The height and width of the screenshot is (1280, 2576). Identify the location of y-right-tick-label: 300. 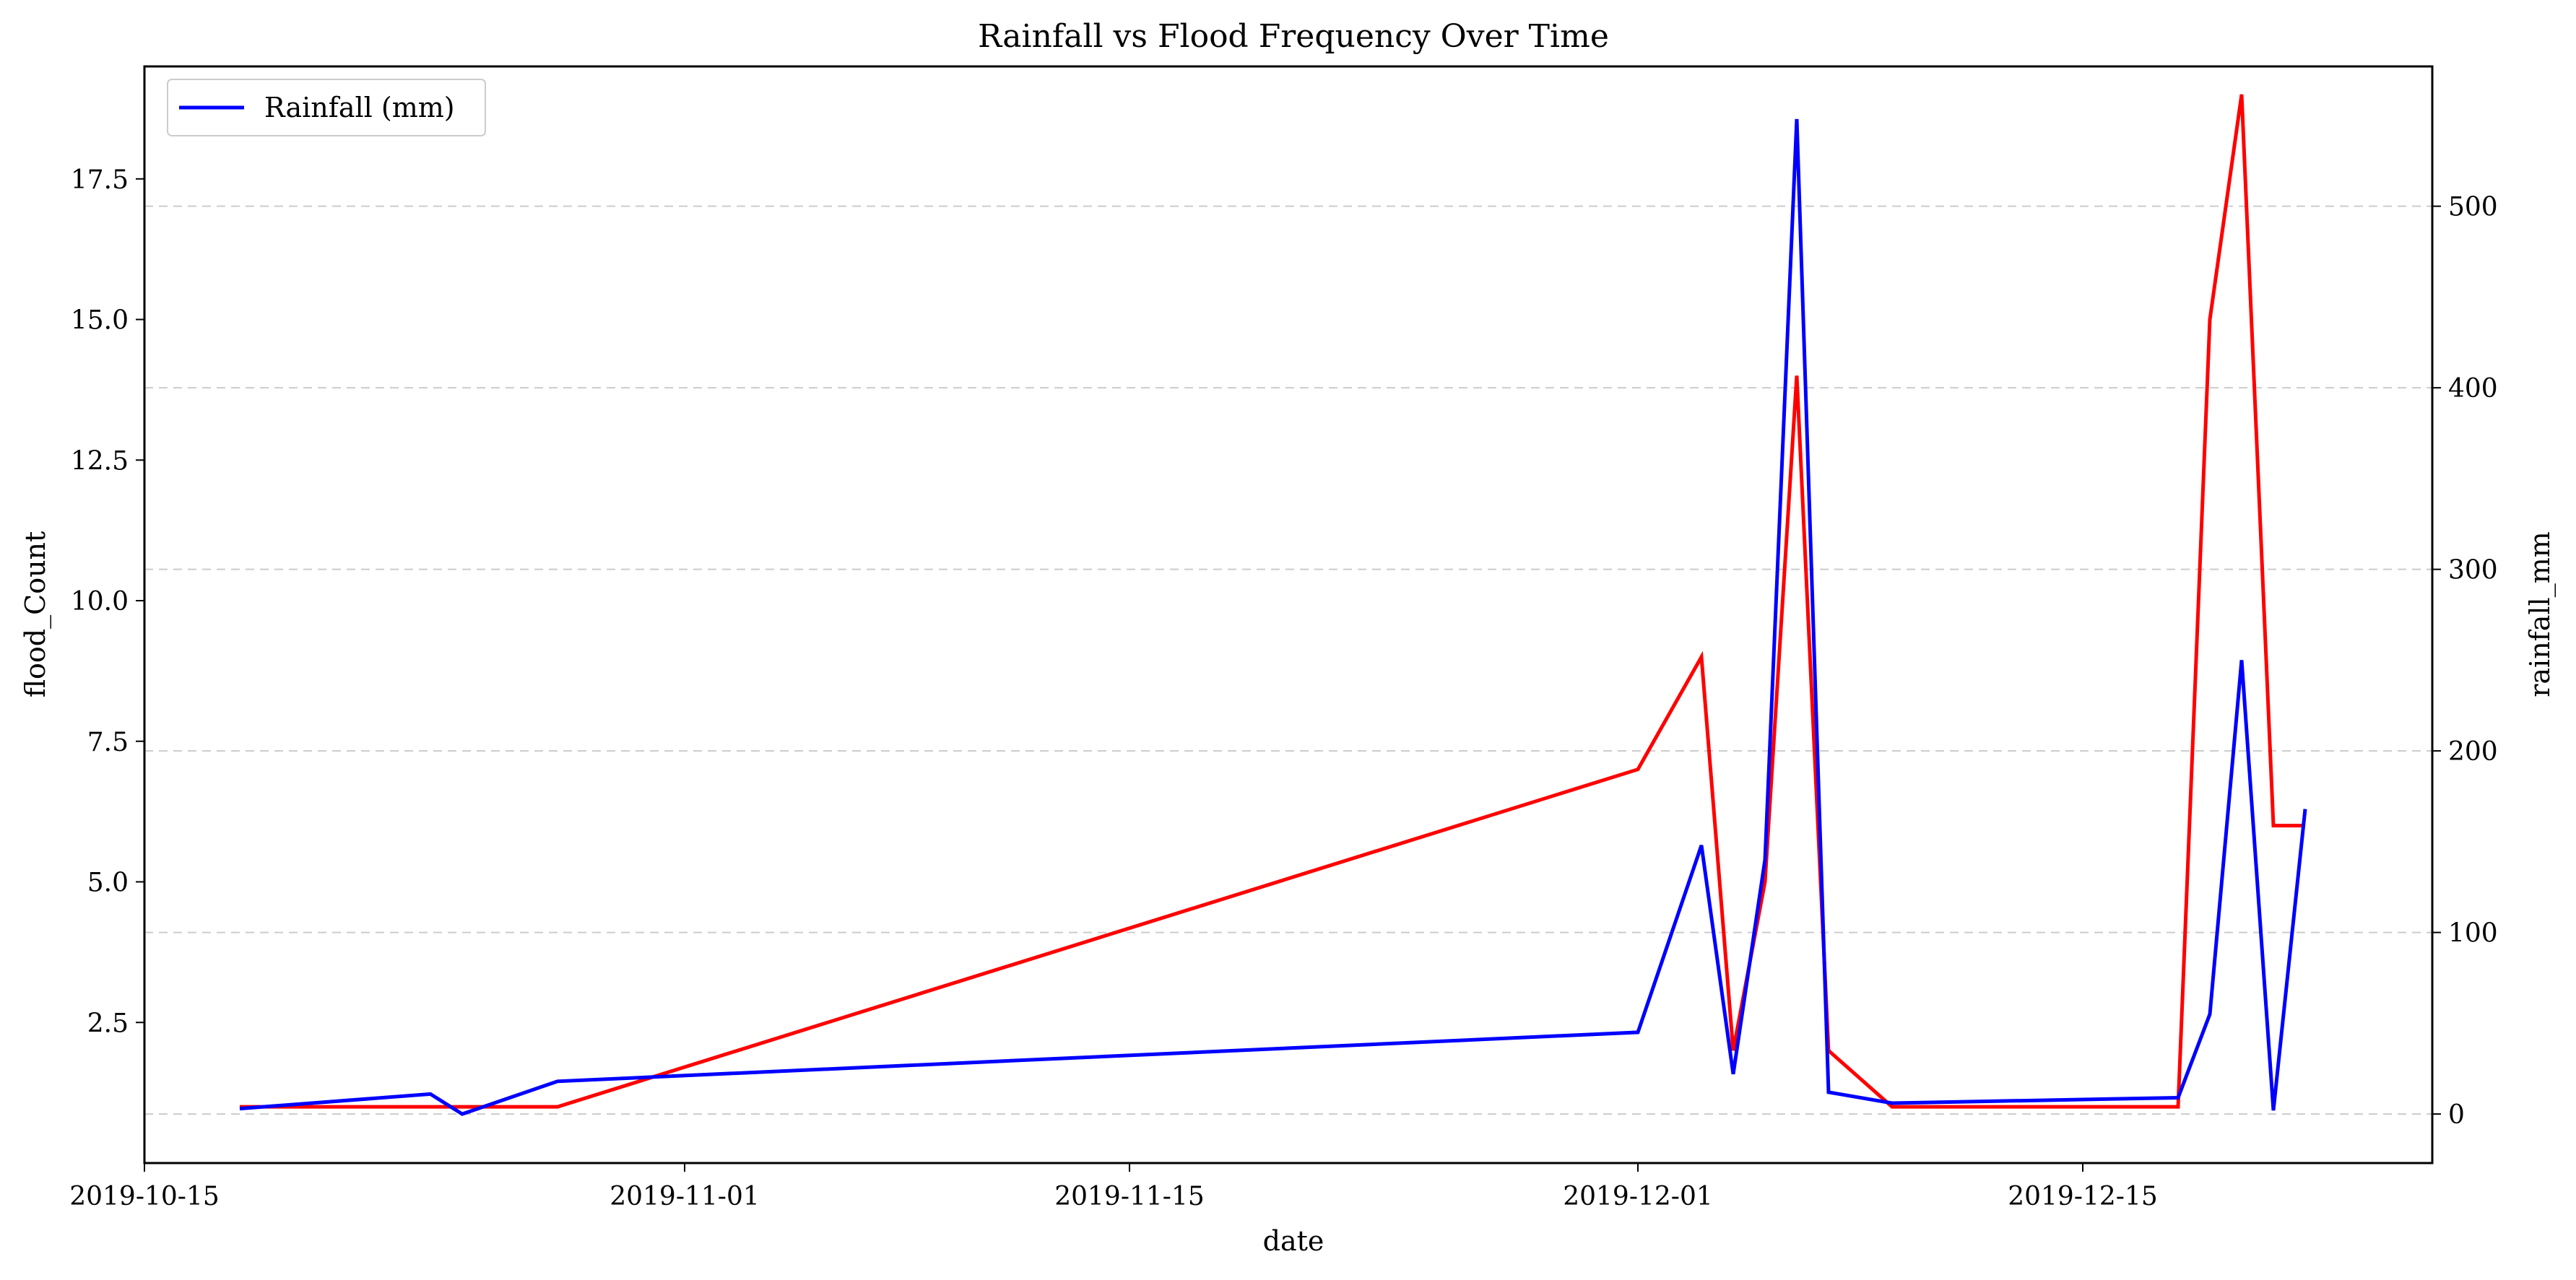
(2473, 570).